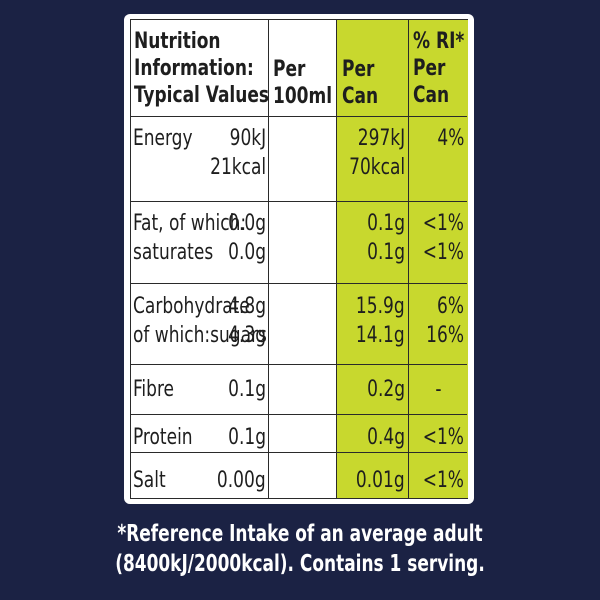 This screenshot has width=600, height=600. What do you see at coordinates (247, 321) in the screenshot?
I see `carbohydrate-per-100ml: 4.8g 4.3g` at bounding box center [247, 321].